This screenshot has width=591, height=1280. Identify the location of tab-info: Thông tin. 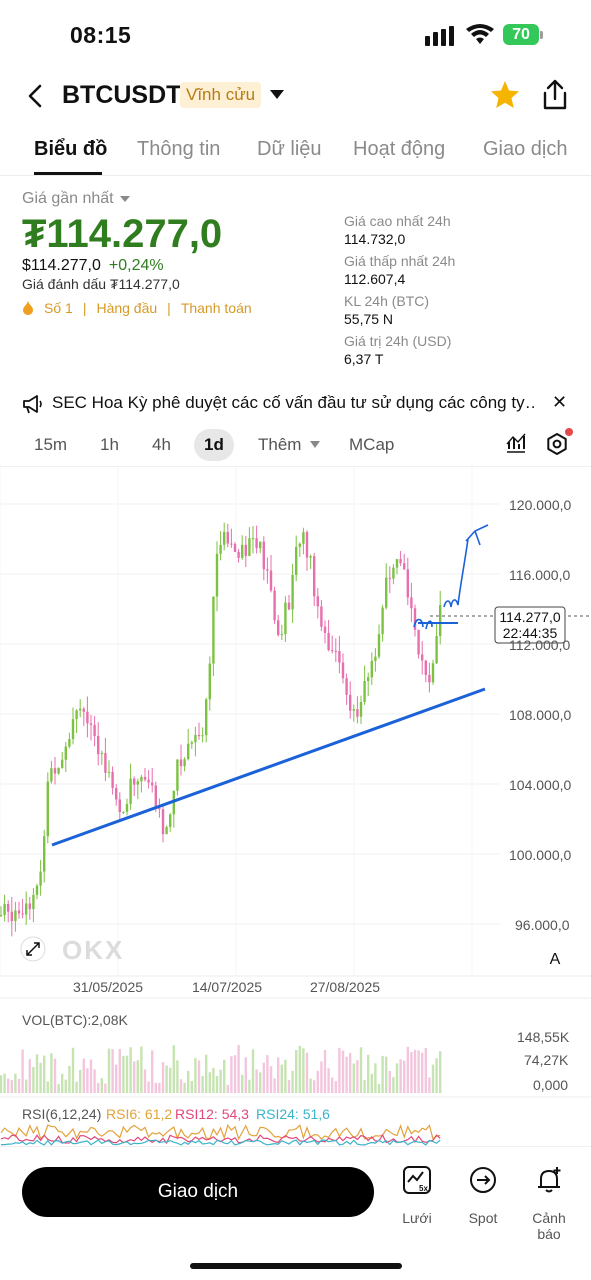
(179, 149).